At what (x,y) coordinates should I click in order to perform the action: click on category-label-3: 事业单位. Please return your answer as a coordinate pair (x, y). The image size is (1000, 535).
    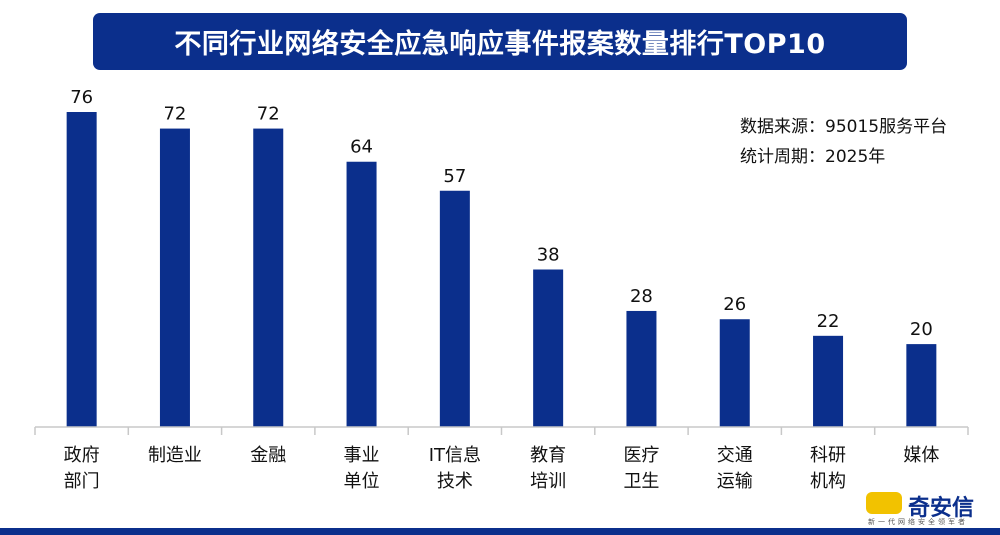
    Looking at the image, I should click on (362, 468).